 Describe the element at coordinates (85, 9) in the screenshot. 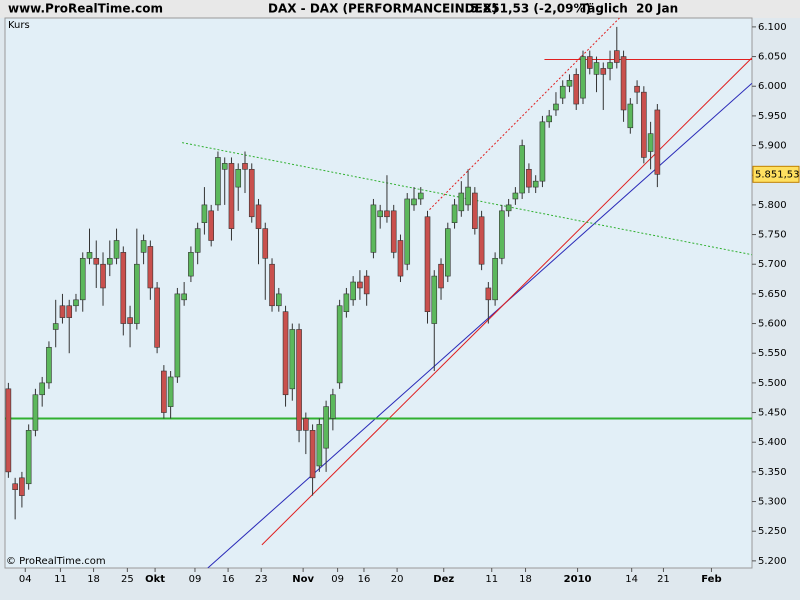

I see `site: www.ProRealTime.com` at that location.